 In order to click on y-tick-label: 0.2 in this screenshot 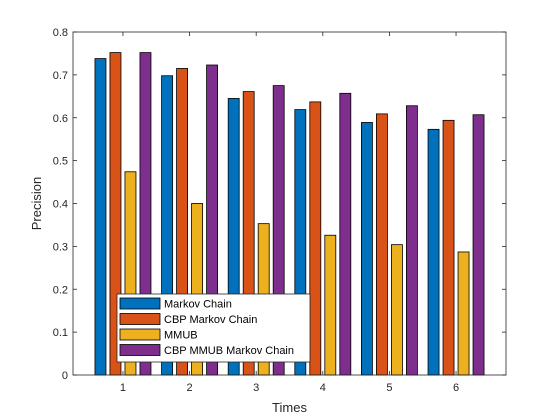, I will do `click(60, 290)`.